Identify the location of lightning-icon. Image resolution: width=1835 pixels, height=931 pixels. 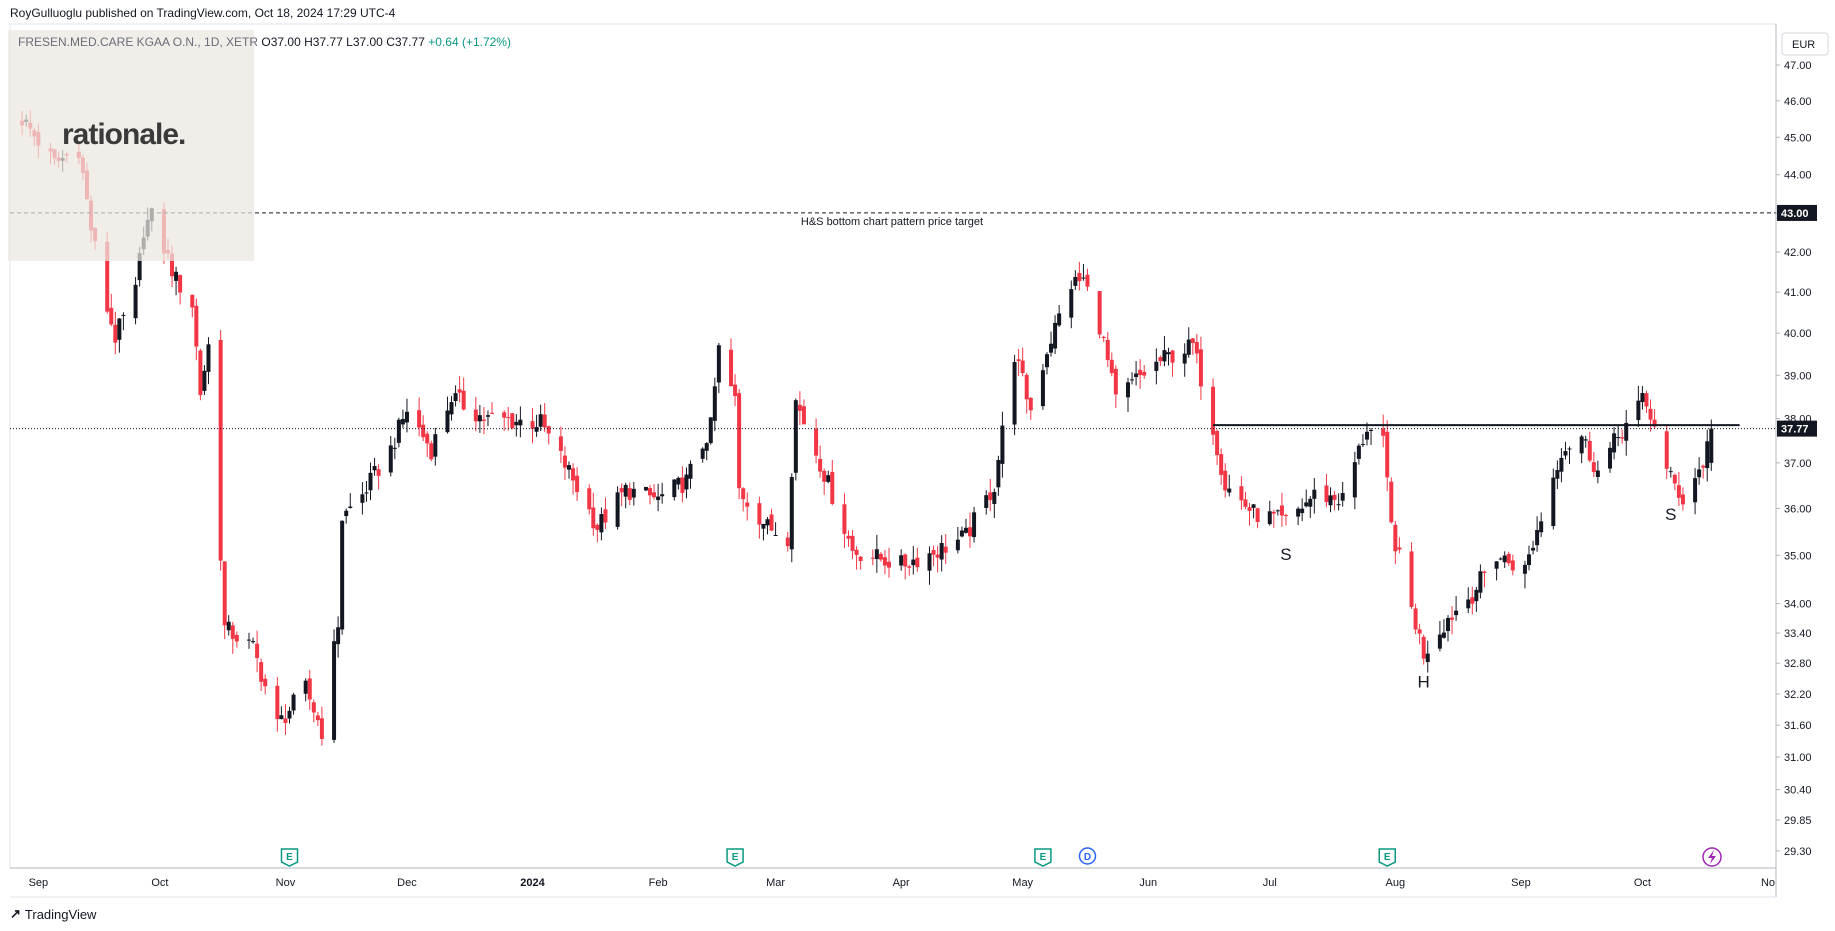
(1712, 857).